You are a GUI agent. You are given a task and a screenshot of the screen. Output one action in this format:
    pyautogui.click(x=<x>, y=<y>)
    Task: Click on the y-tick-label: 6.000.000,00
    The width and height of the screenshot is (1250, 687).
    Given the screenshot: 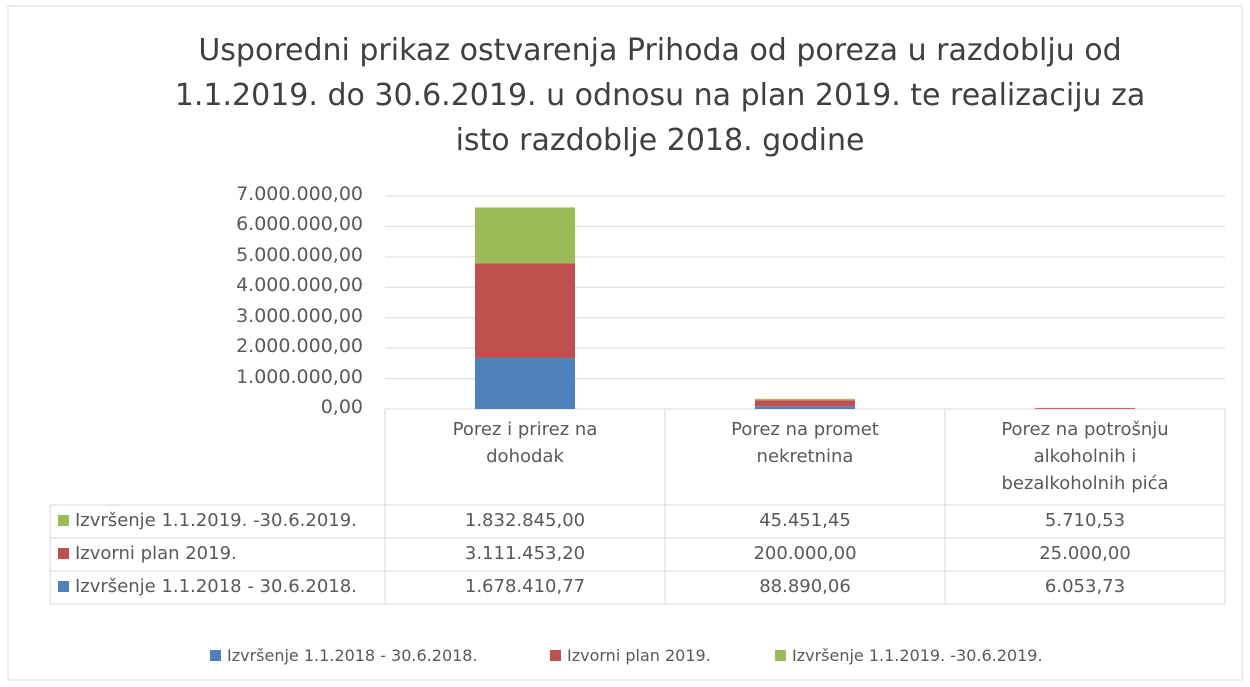 What is the action you would take?
    pyautogui.click(x=299, y=224)
    